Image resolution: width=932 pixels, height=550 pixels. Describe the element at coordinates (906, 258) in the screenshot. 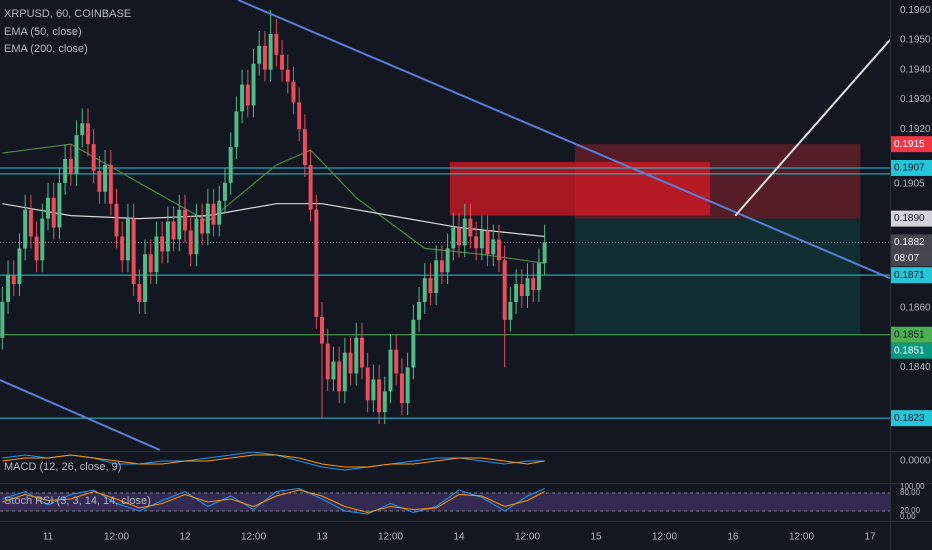

I see `countdown: 08:07` at that location.